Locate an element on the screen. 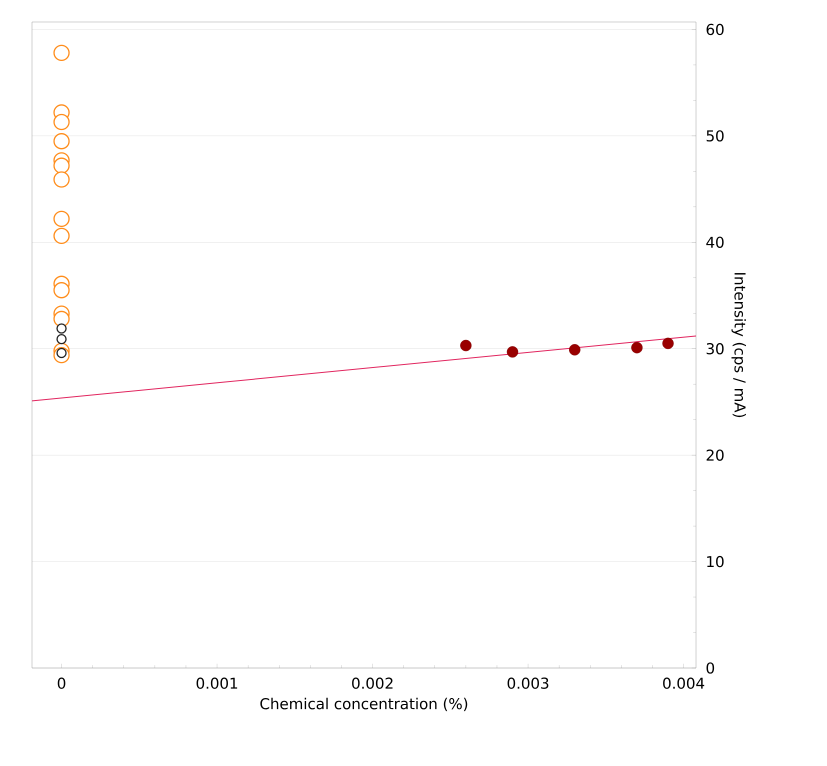 This screenshot has width=827, height=766. y-tick-label: 40 is located at coordinates (715, 242).